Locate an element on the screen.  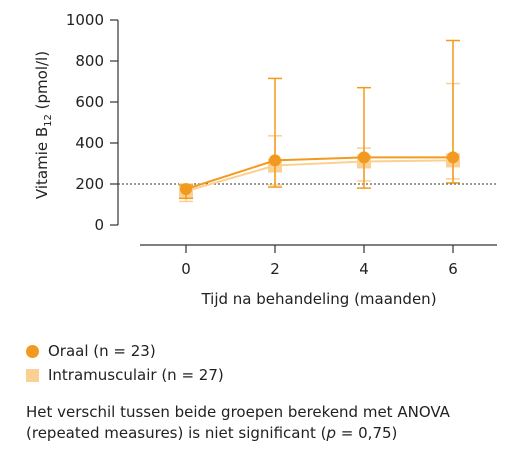
y-tick-label: 0 is located at coordinates (99, 225).